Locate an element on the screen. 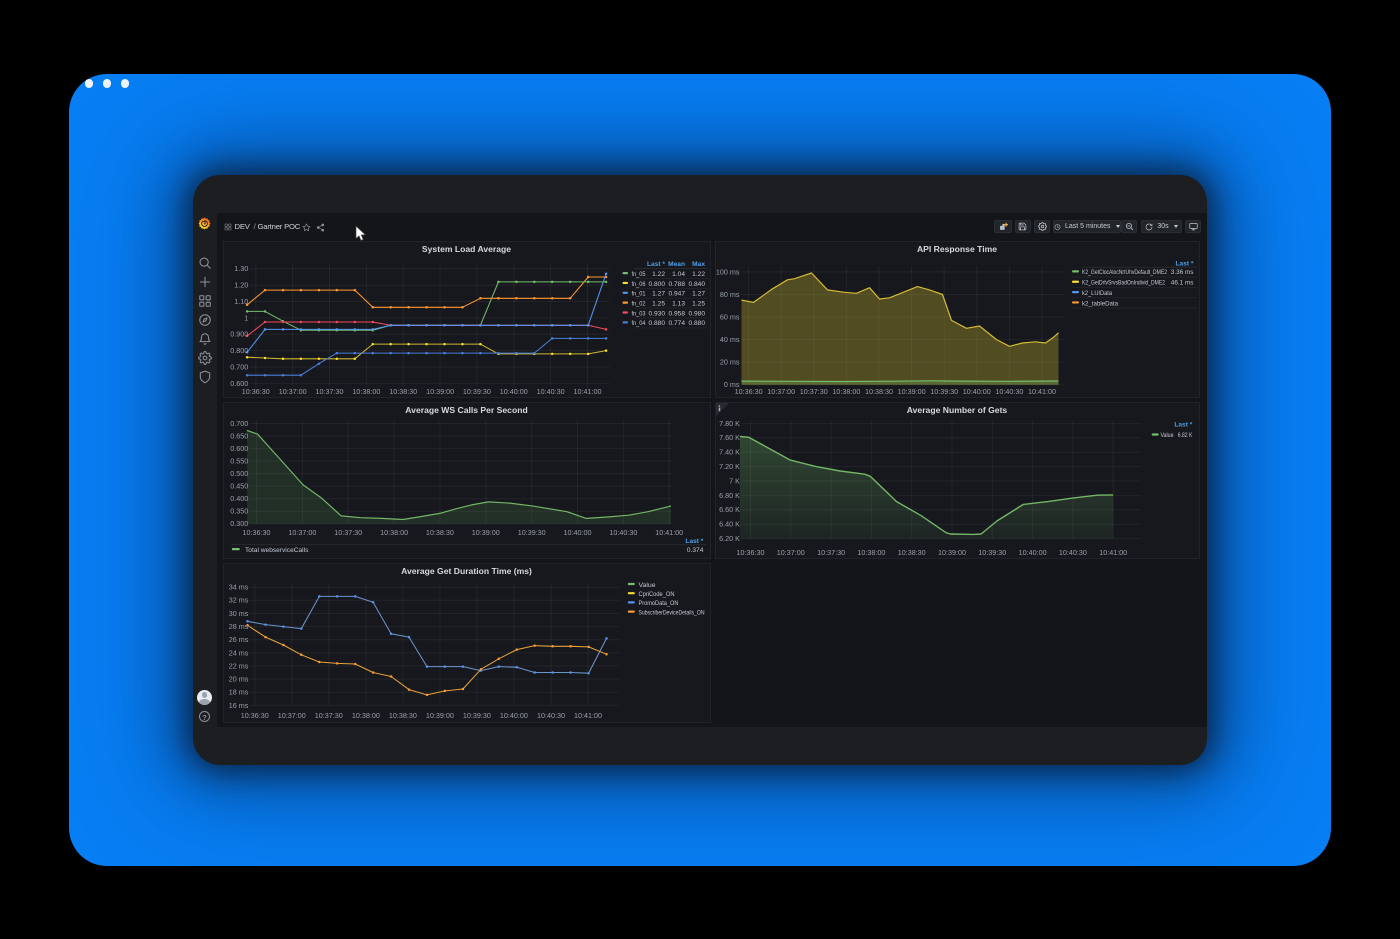 The height and width of the screenshot is (939, 1400). svg-text: fn_04 is located at coordinates (638, 323).